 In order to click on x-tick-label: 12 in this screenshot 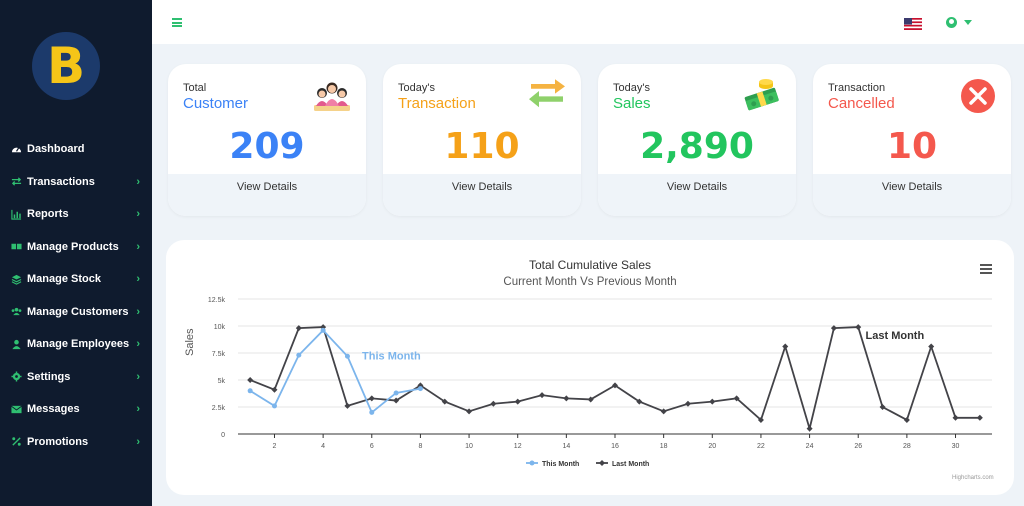, I will do `click(518, 446)`.